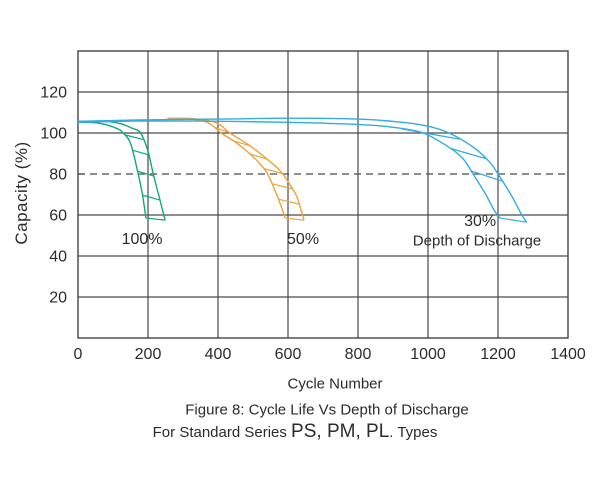 The height and width of the screenshot is (479, 600). What do you see at coordinates (358, 354) in the screenshot?
I see `x-tick-label-800: 800` at bounding box center [358, 354].